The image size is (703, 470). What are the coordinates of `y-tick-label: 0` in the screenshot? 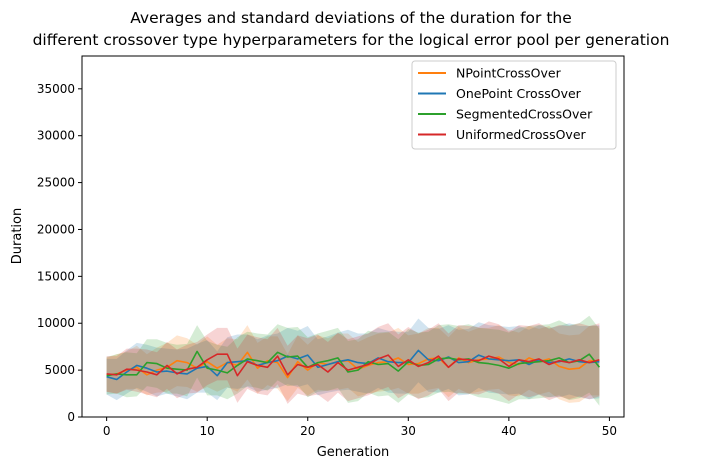 It's located at (71, 417).